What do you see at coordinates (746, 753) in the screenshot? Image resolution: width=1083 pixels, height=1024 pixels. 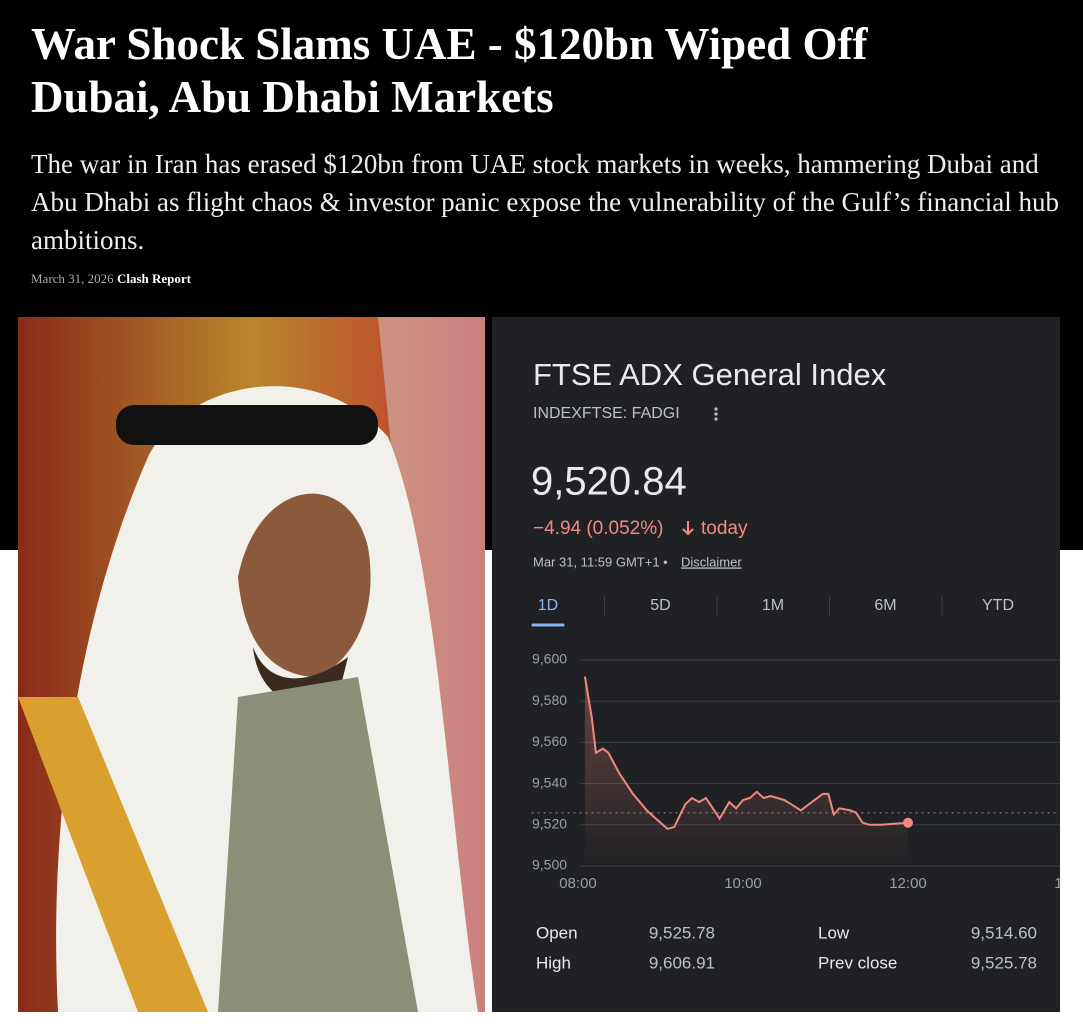 I see `line` at bounding box center [746, 753].